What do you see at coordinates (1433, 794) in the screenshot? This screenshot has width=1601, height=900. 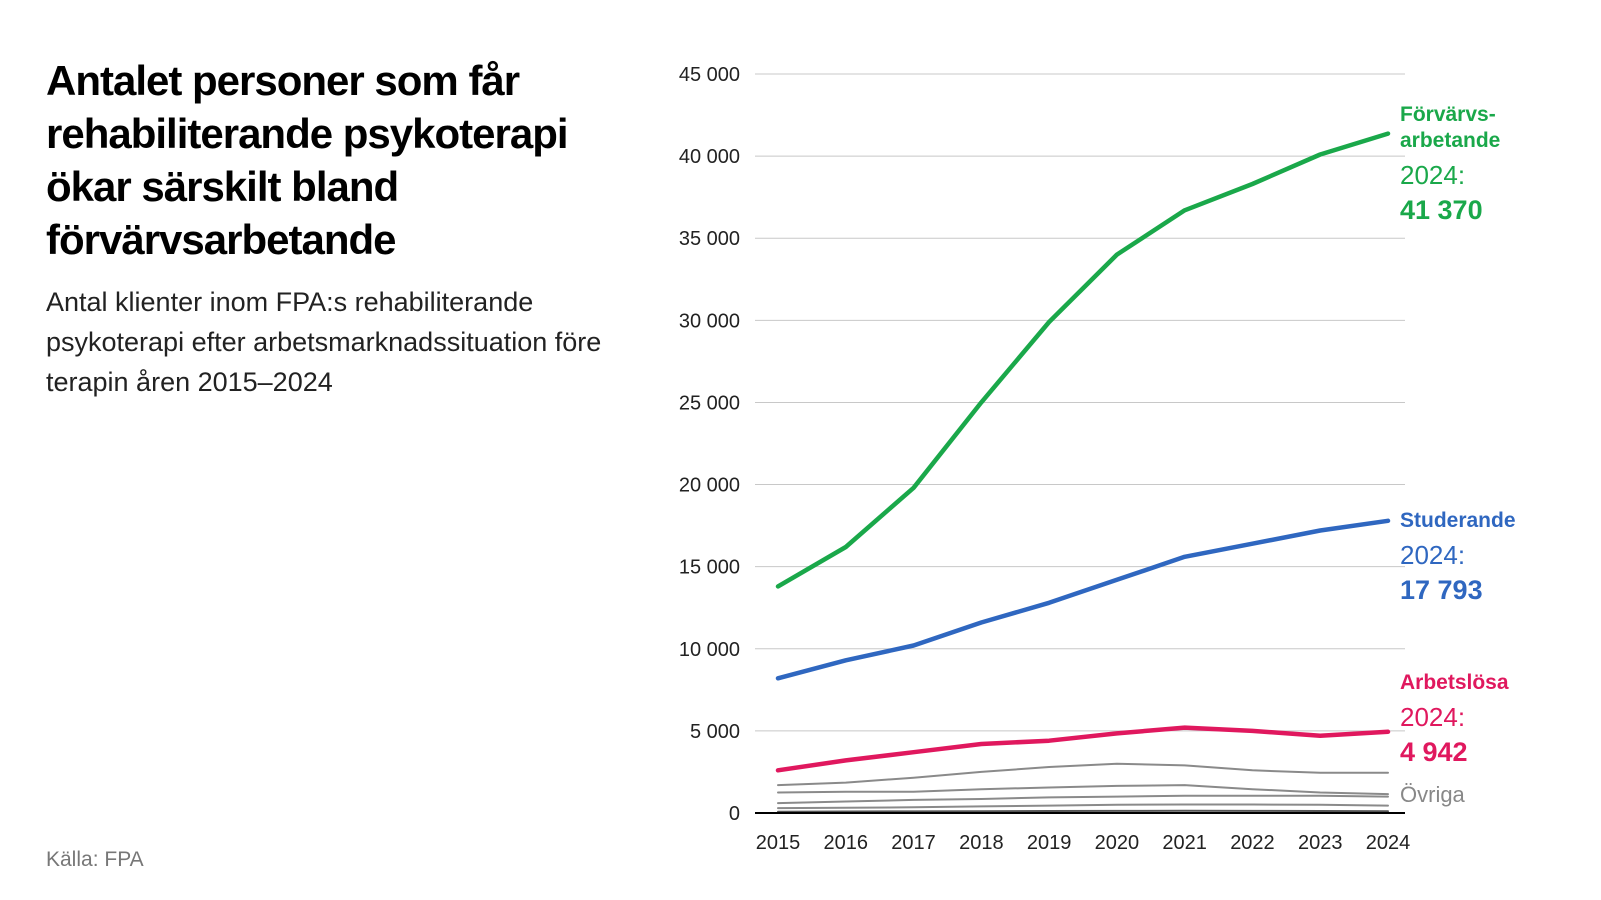 I see `series-label-other: Övriga` at bounding box center [1433, 794].